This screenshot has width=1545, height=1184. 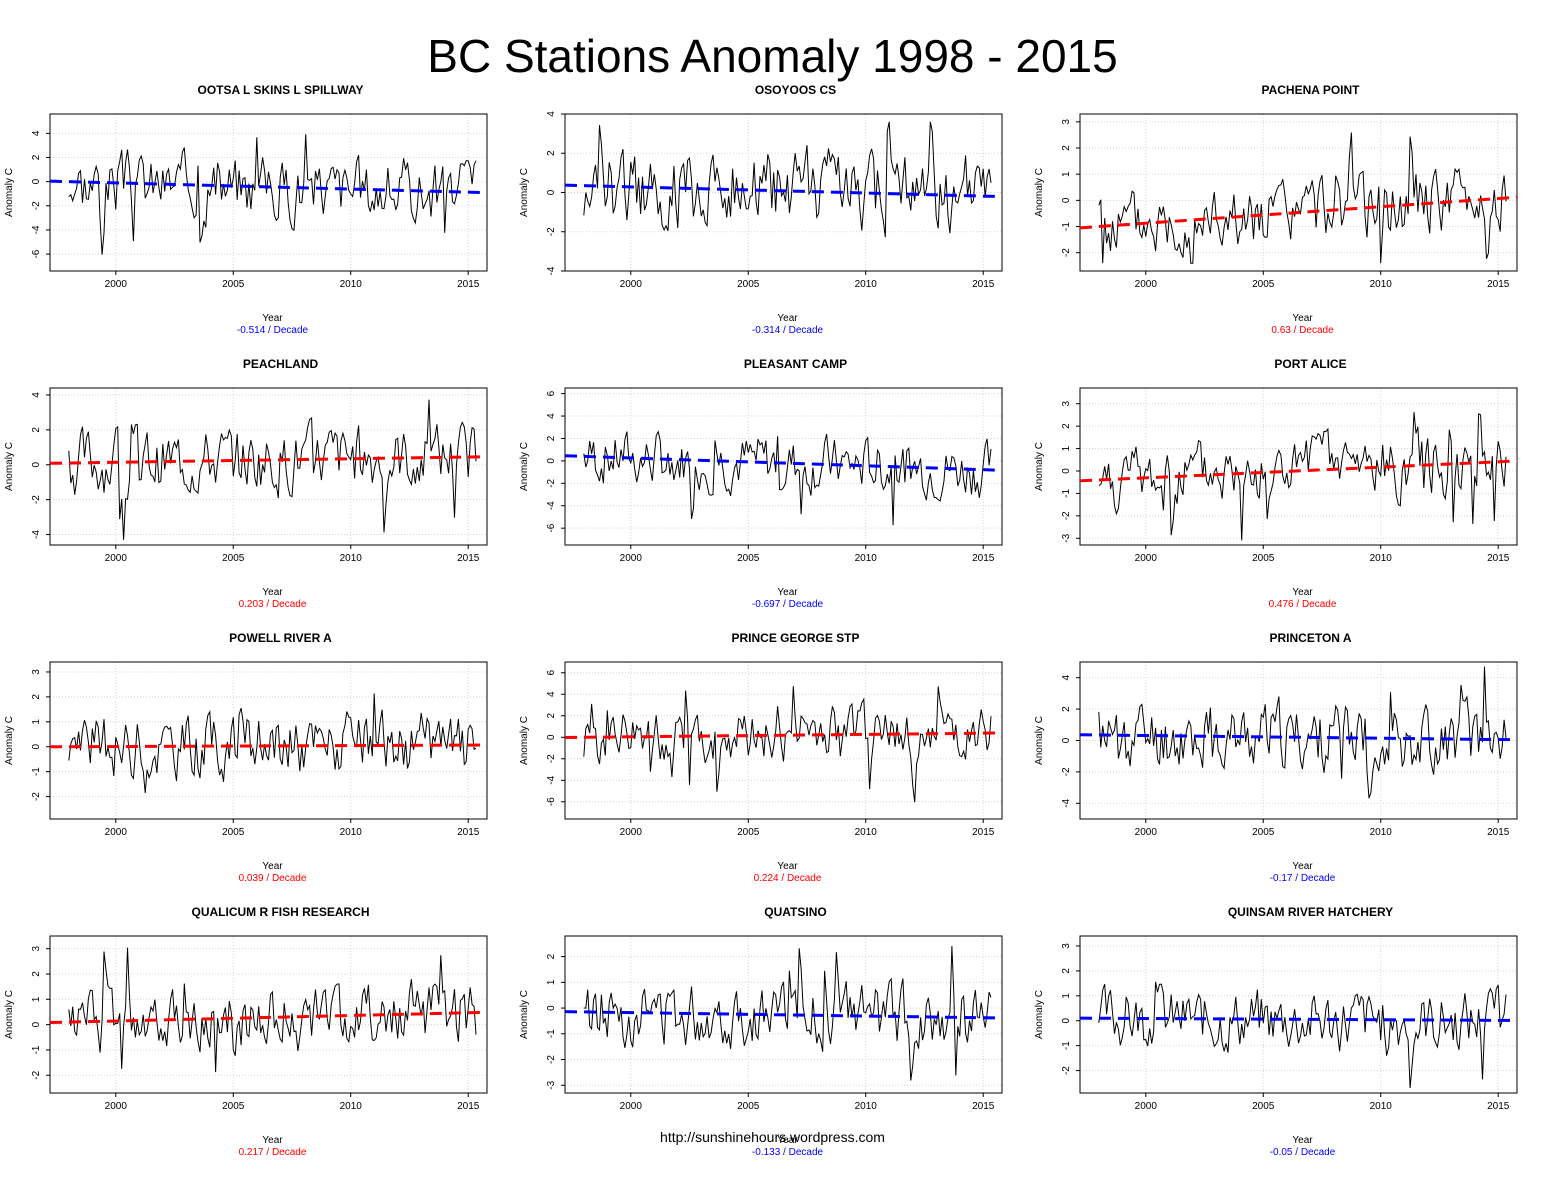 I want to click on trend-label: 0.476 / Decade, so click(x=1303, y=604).